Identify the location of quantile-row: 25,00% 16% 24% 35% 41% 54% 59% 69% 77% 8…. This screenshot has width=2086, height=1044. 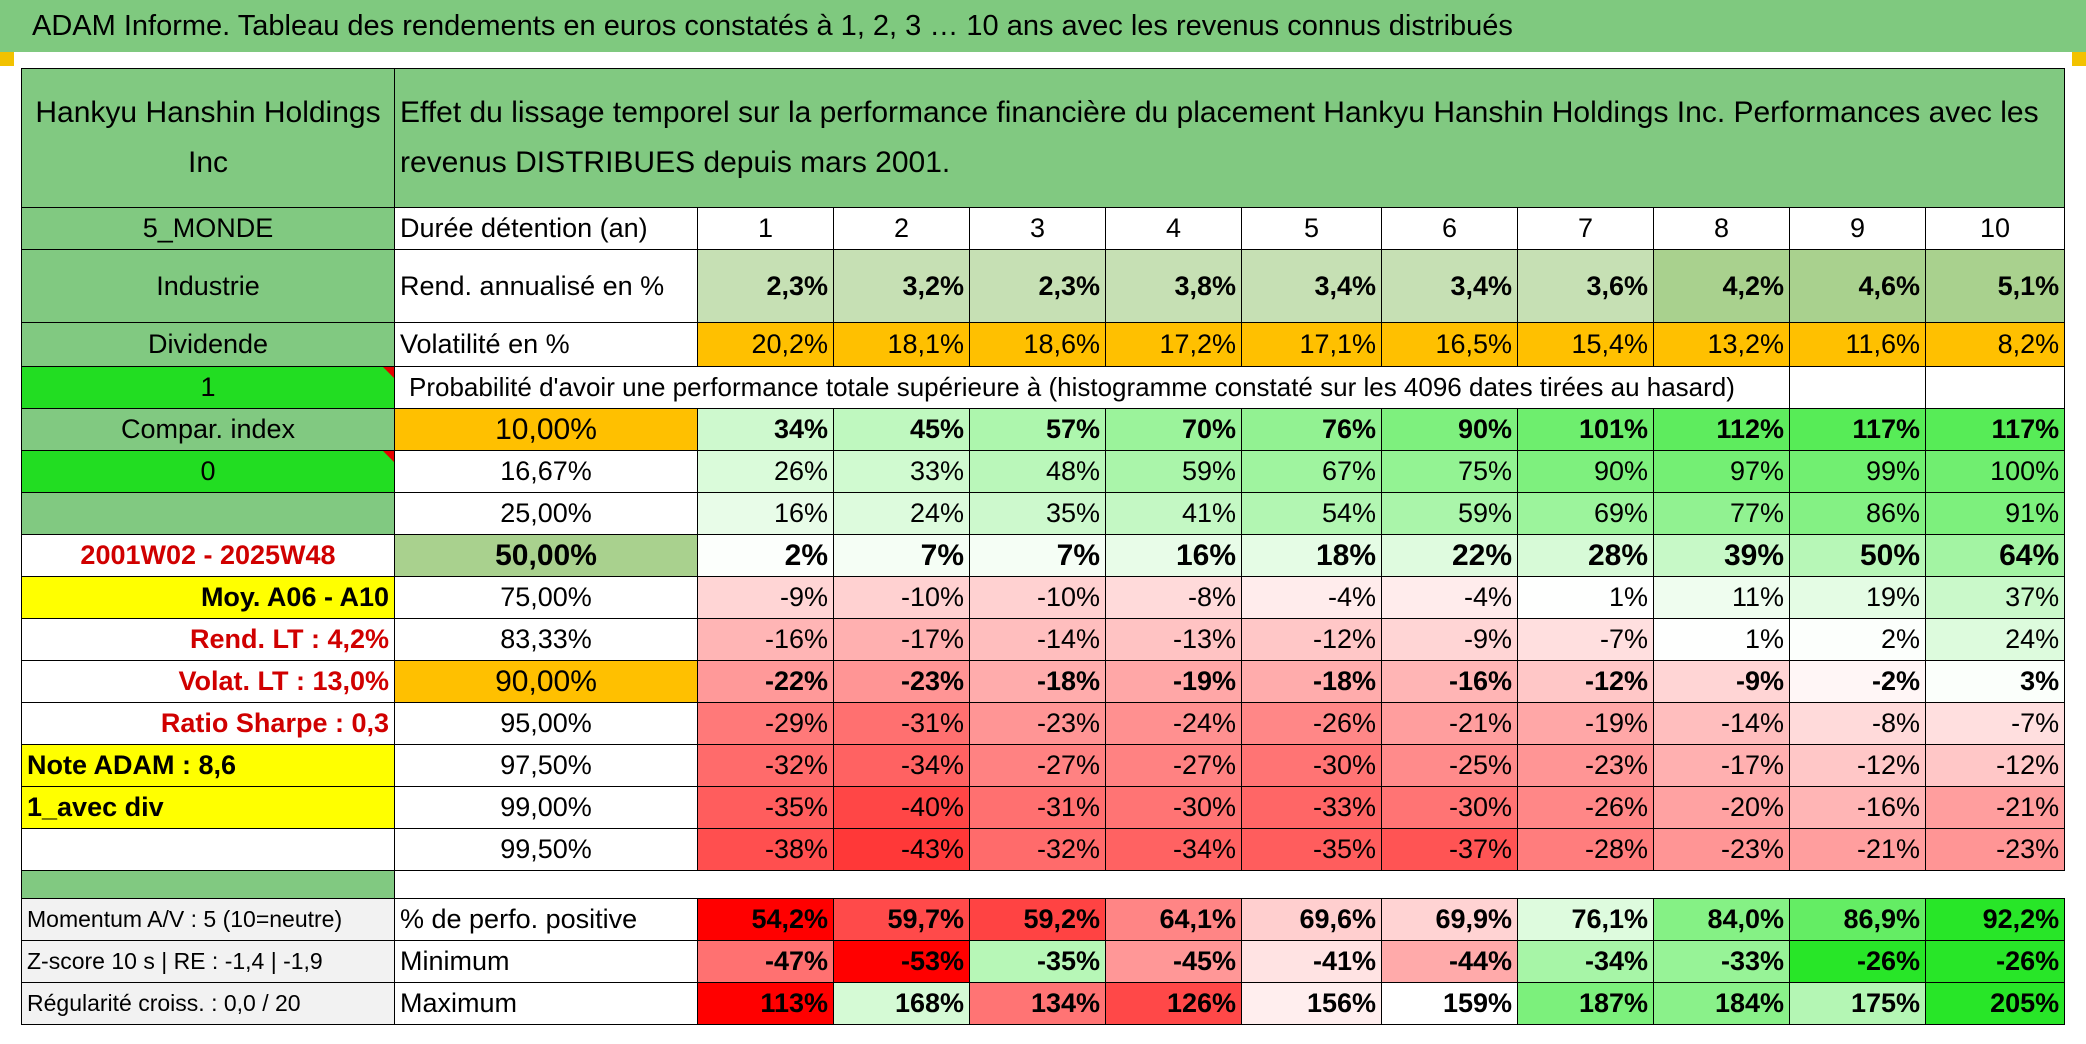
(1043, 513).